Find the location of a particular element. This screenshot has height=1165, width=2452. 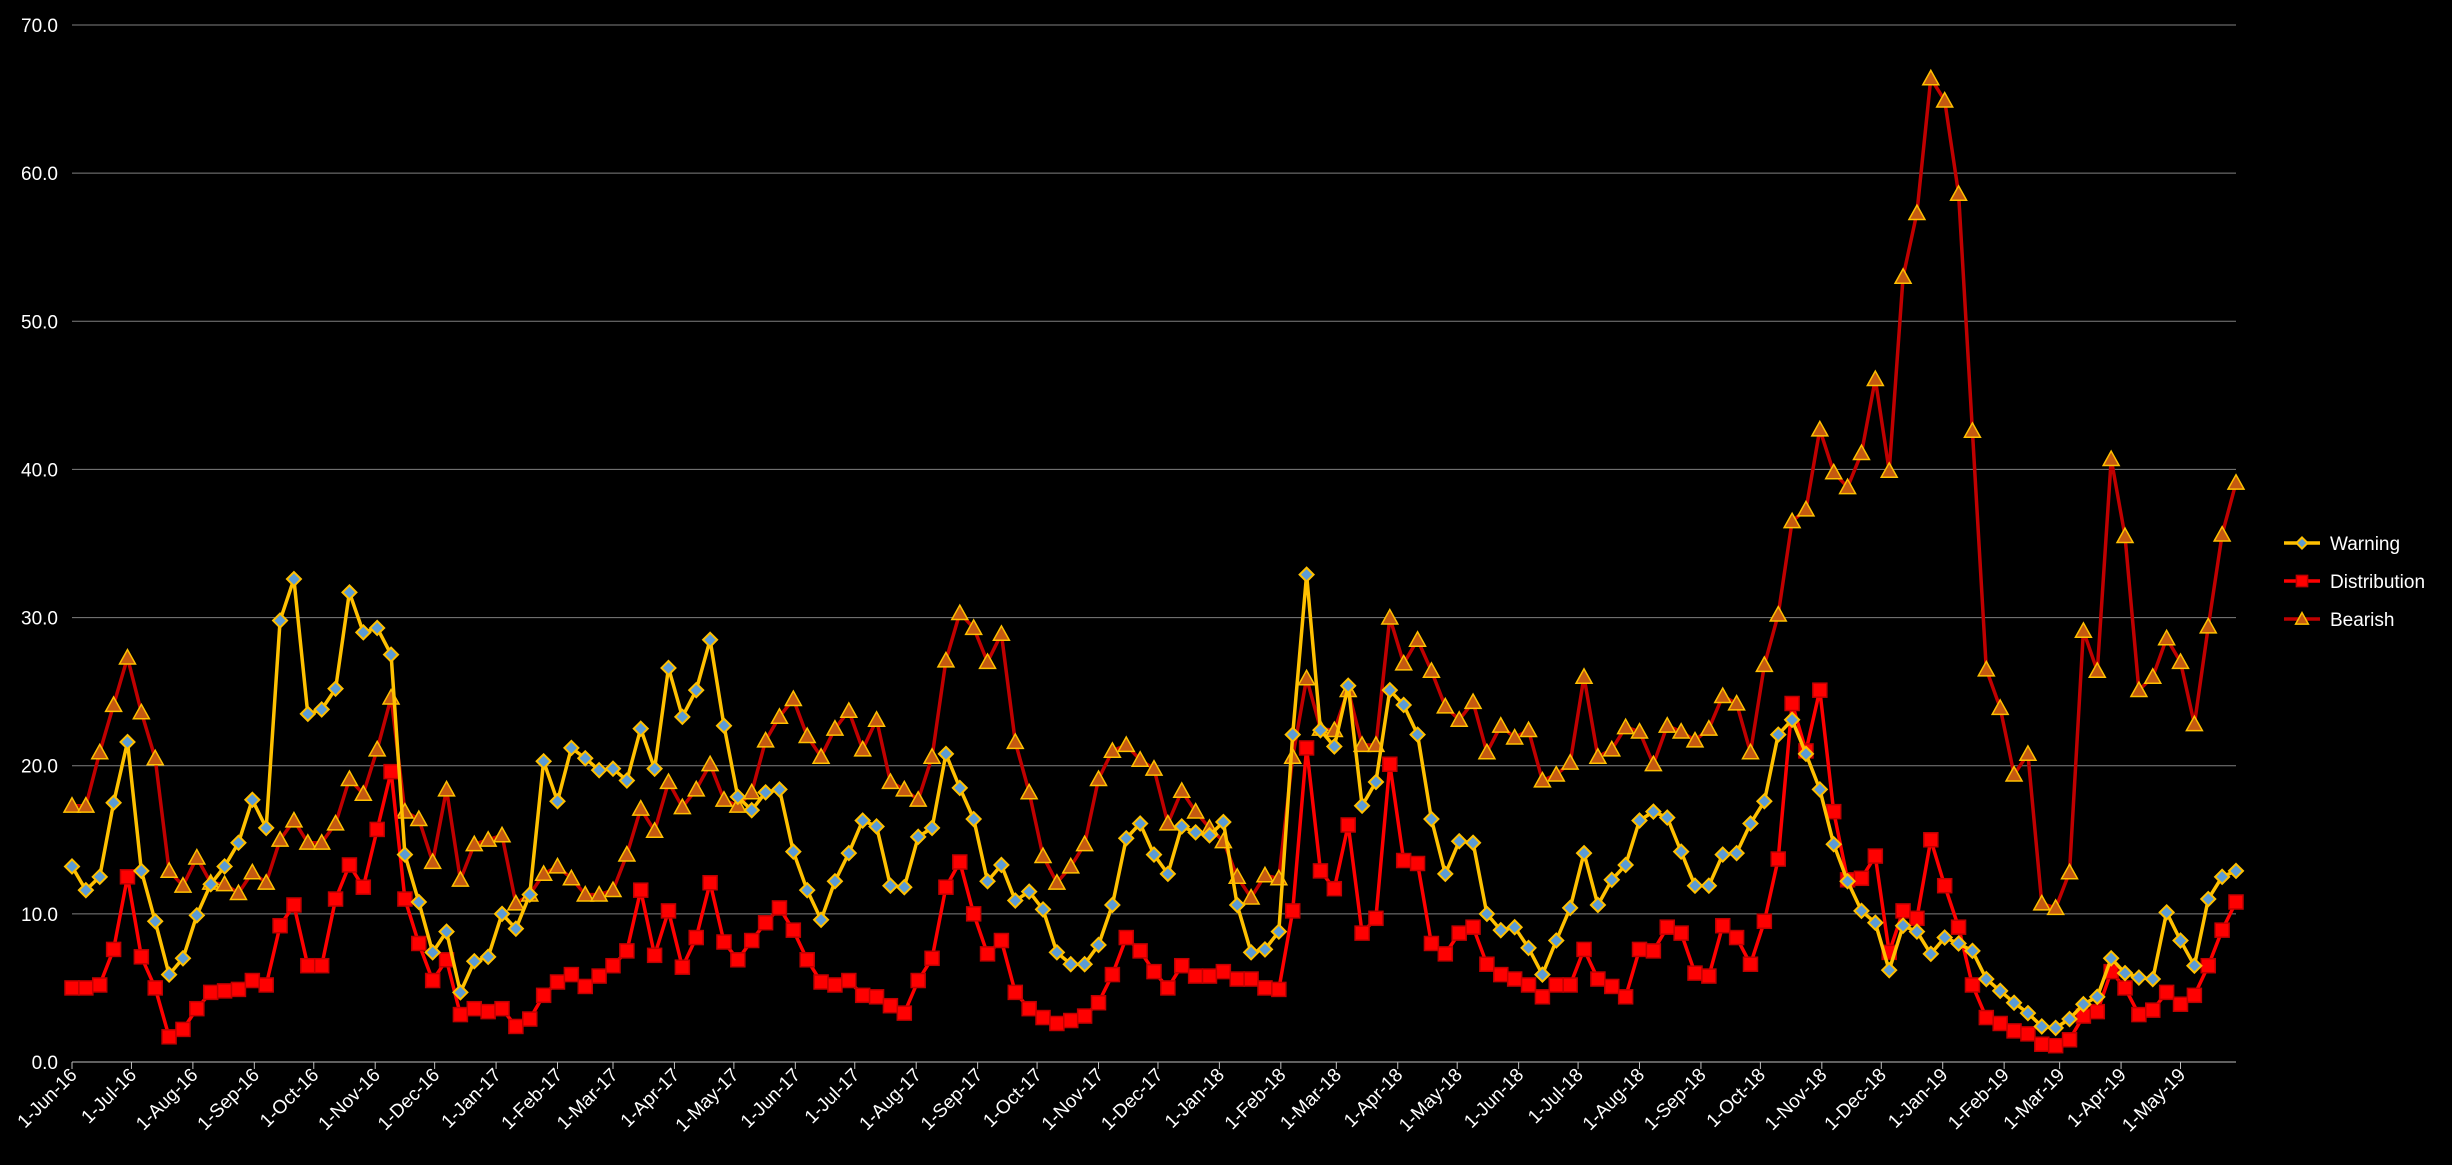

legend-label: Bearish is located at coordinates (2362, 620).